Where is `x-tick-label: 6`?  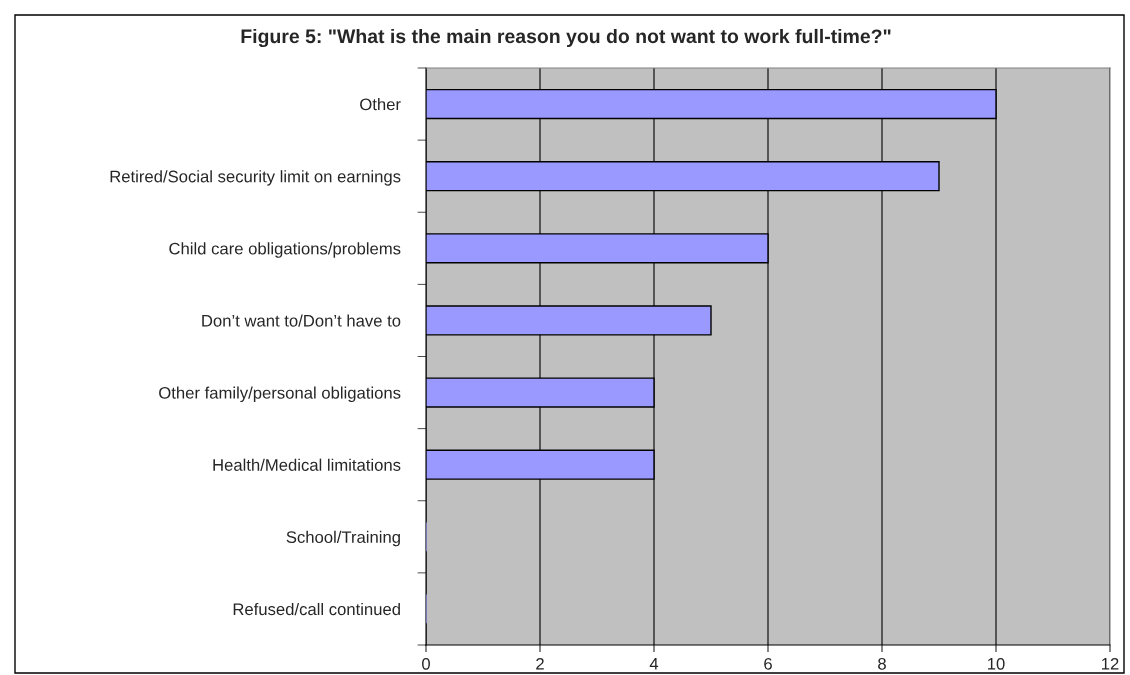 x-tick-label: 6 is located at coordinates (768, 663).